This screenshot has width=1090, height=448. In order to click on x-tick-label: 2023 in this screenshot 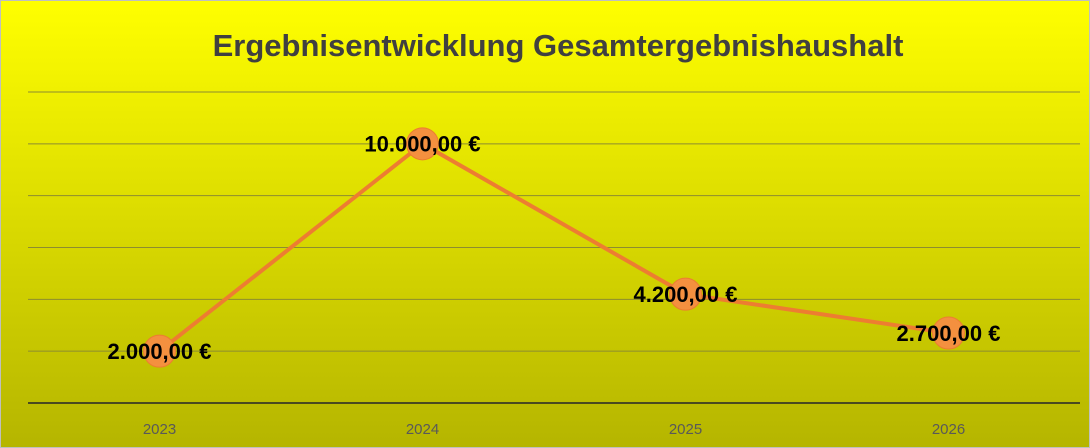, I will do `click(159, 429)`.